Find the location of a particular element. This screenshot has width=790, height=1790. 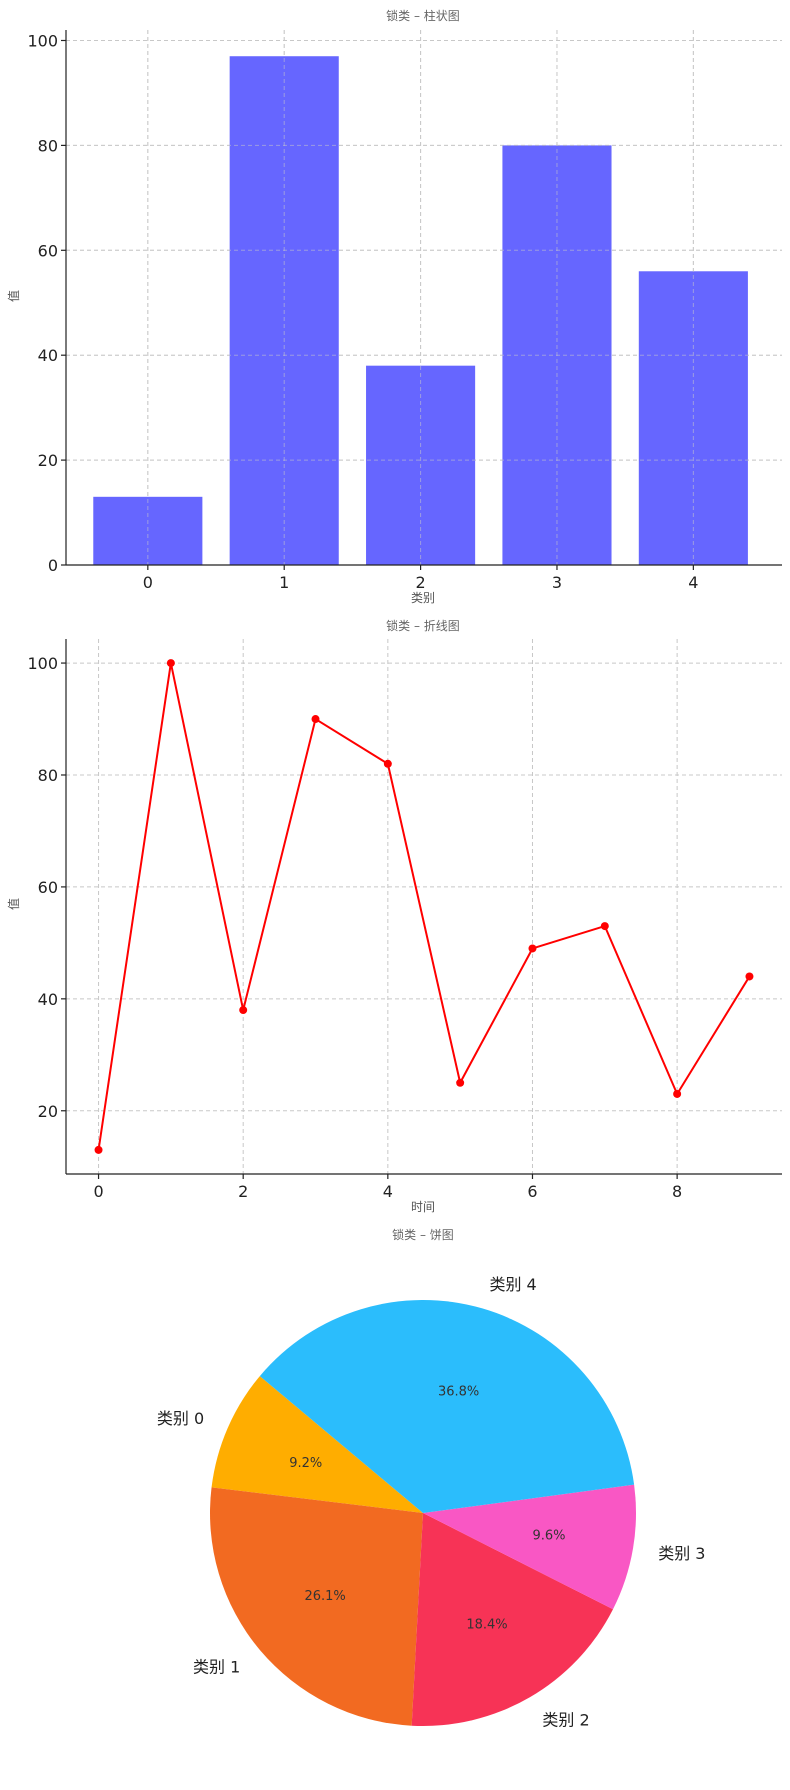

bar-chart-x-tick-label: 3 is located at coordinates (557, 582).